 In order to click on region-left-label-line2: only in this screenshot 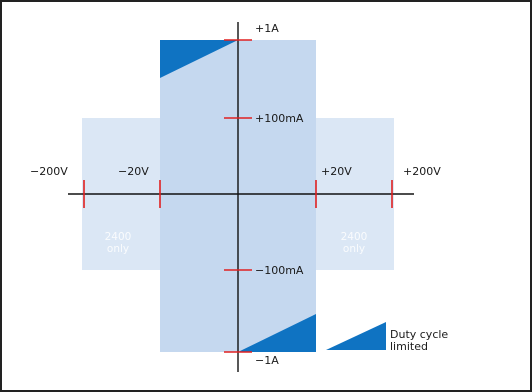, I will do `click(118, 249)`.